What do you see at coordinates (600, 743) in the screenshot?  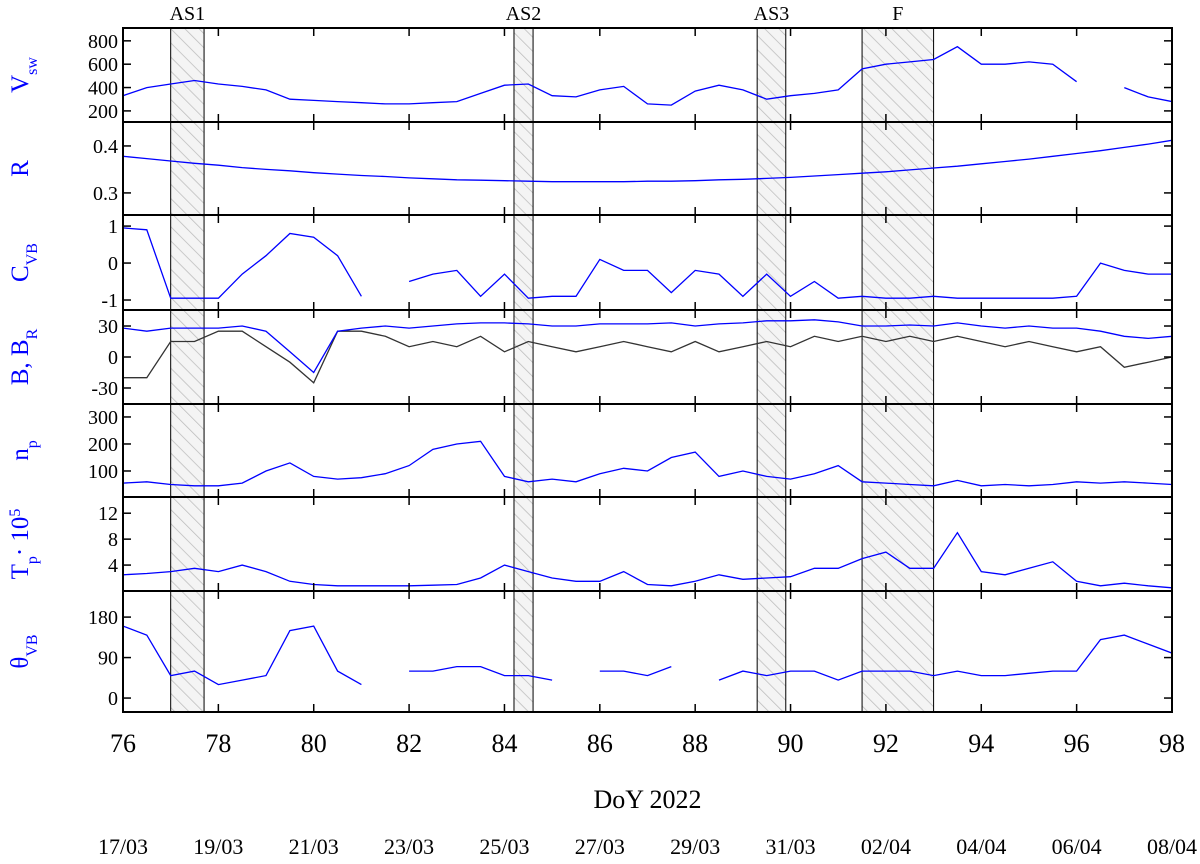 I see `x-tick-label: 86` at bounding box center [600, 743].